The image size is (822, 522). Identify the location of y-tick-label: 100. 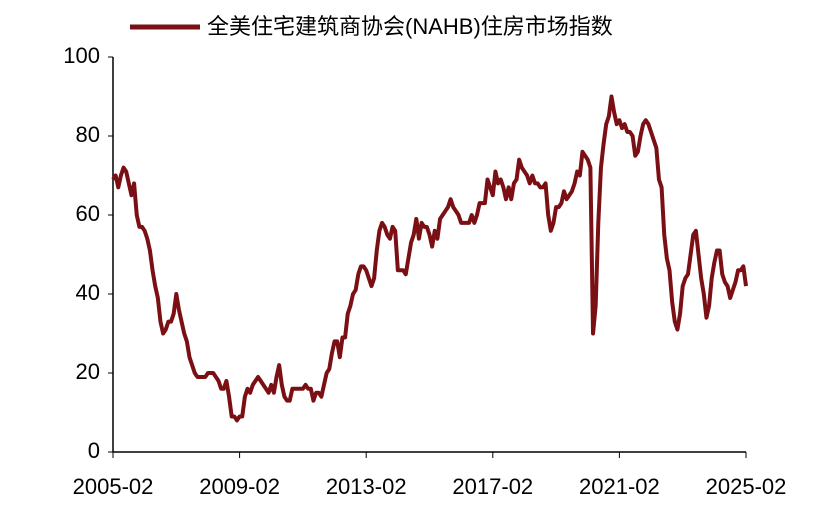
(81, 55).